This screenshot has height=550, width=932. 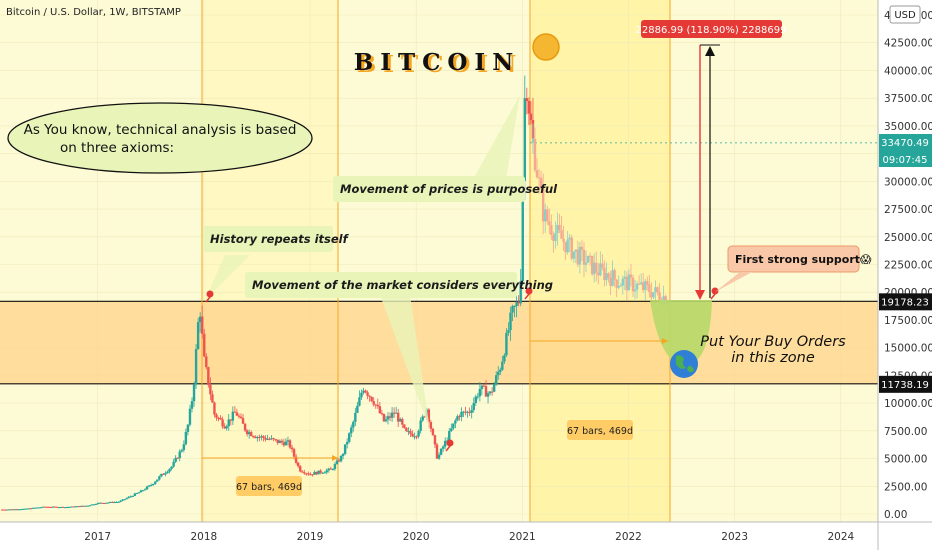 I want to click on currency-box, so click(x=905, y=14).